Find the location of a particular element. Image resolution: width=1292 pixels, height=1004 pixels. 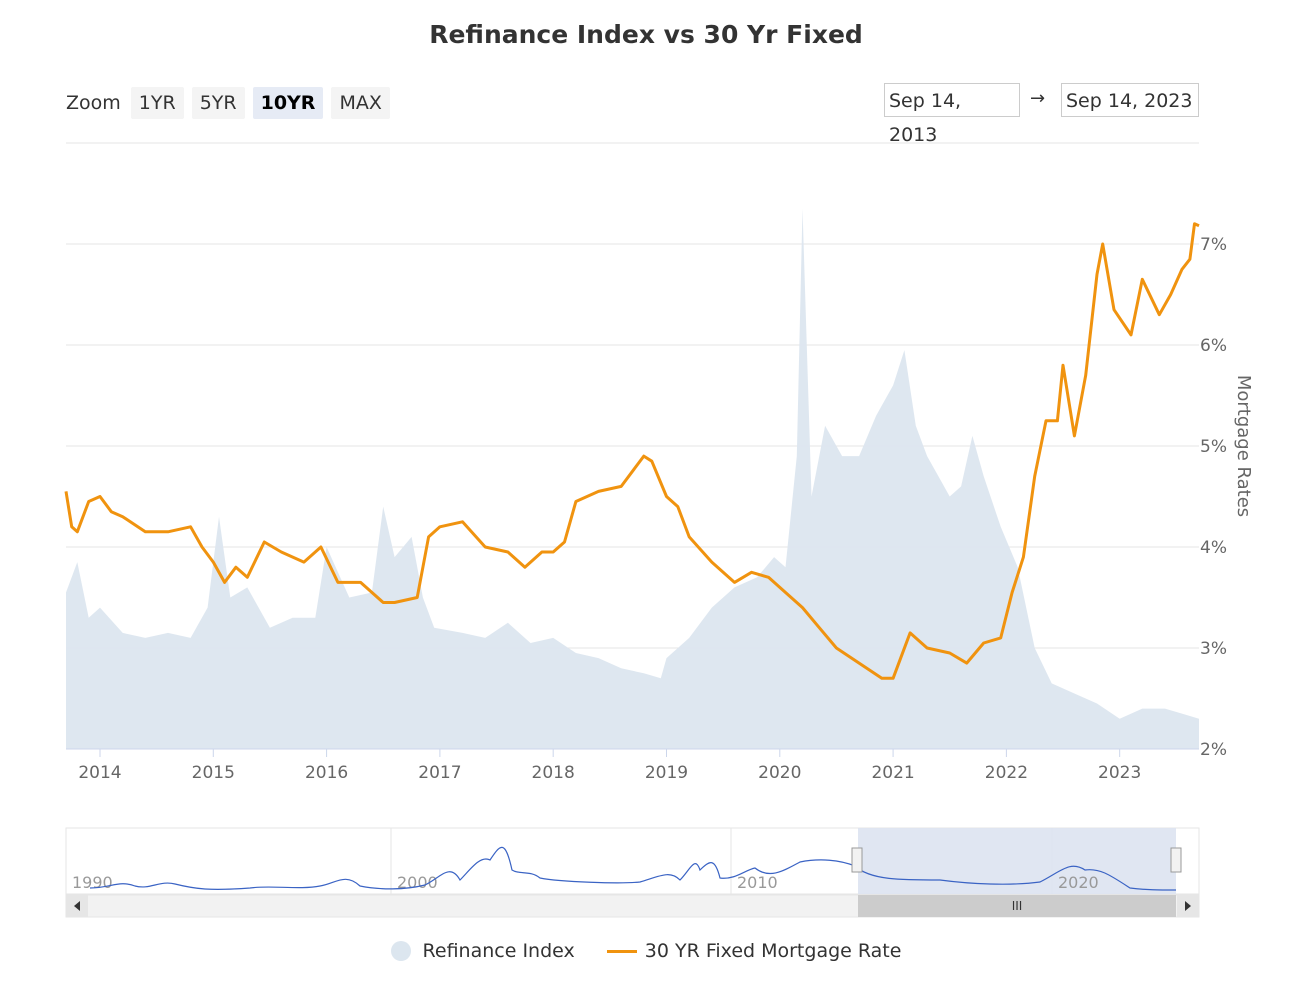

x-tick-label: 2020 is located at coordinates (779, 773).